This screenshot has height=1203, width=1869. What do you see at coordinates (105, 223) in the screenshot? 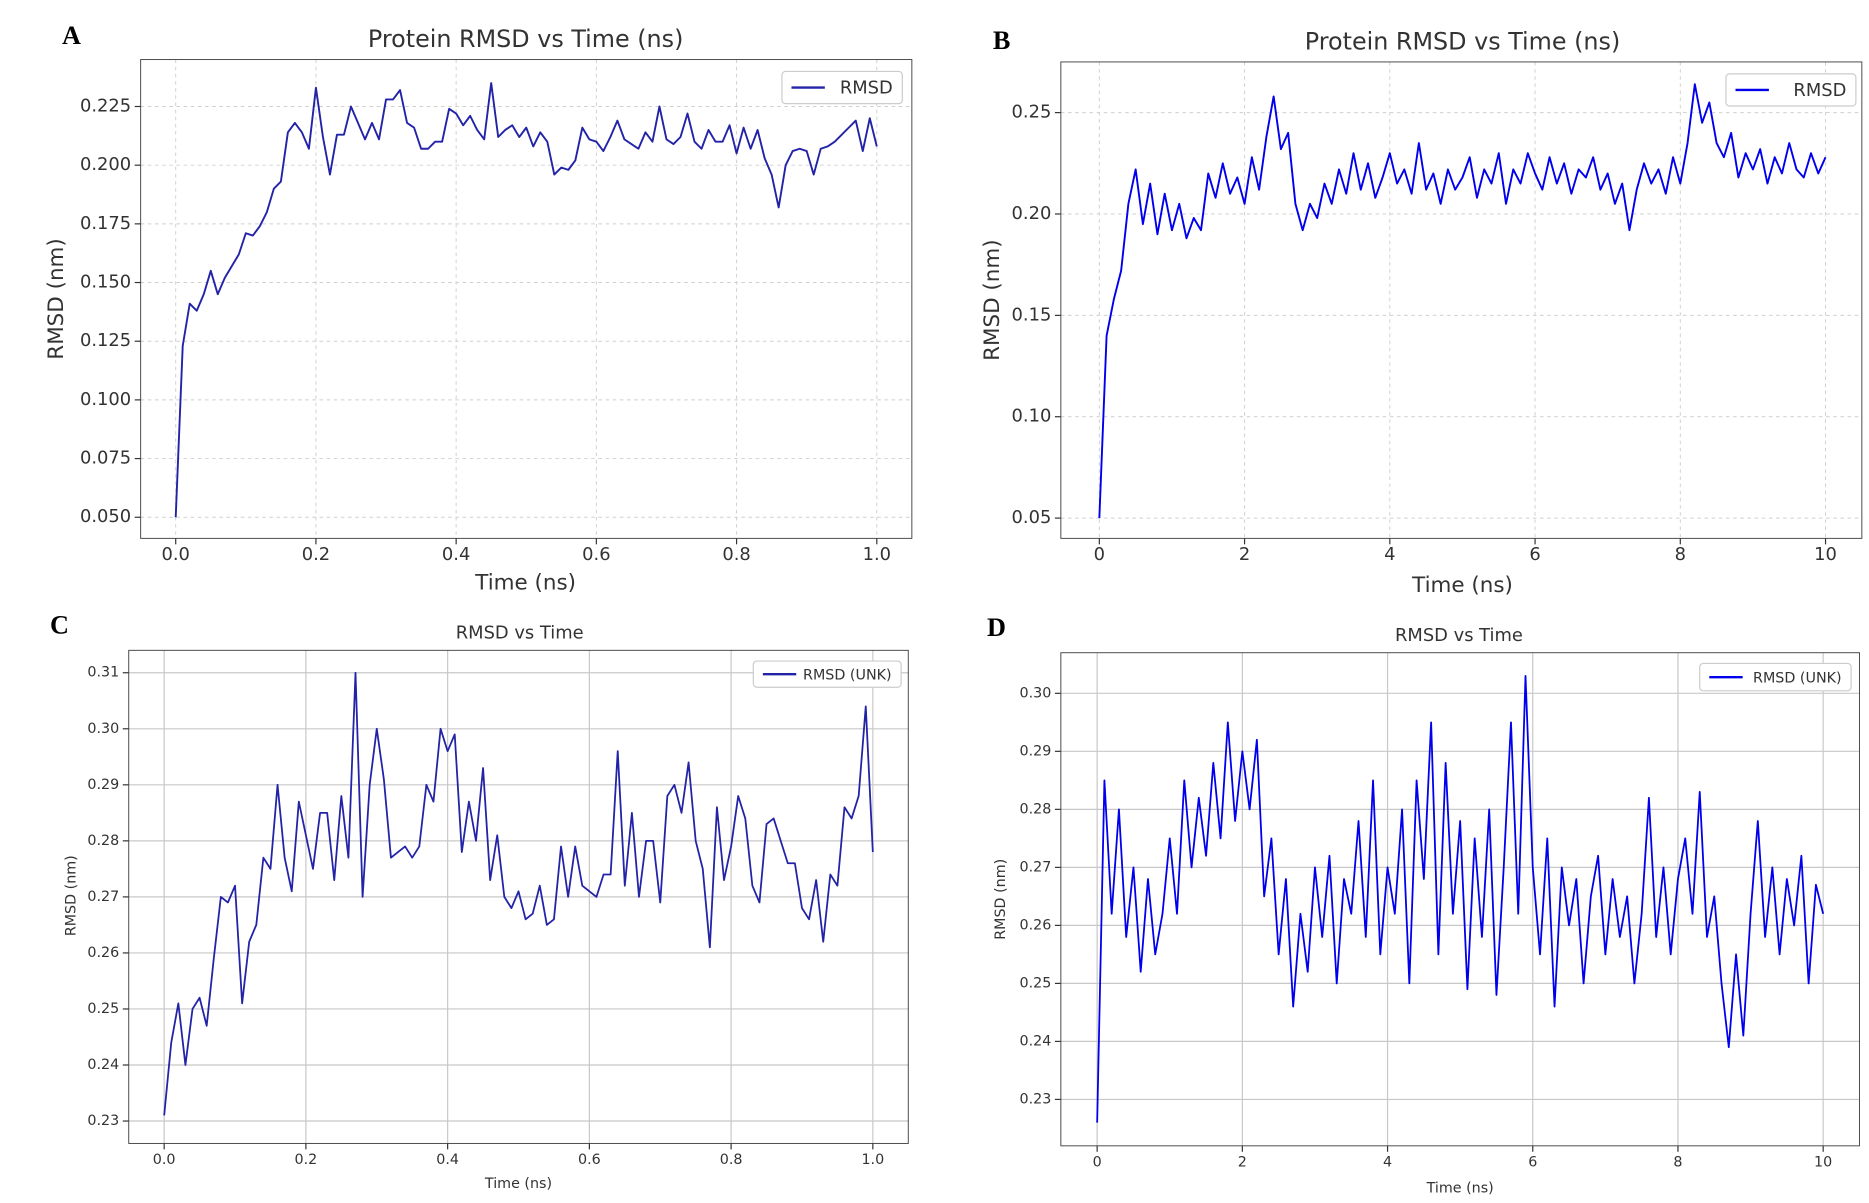
I see `y-tick-label: 0.175` at bounding box center [105, 223].